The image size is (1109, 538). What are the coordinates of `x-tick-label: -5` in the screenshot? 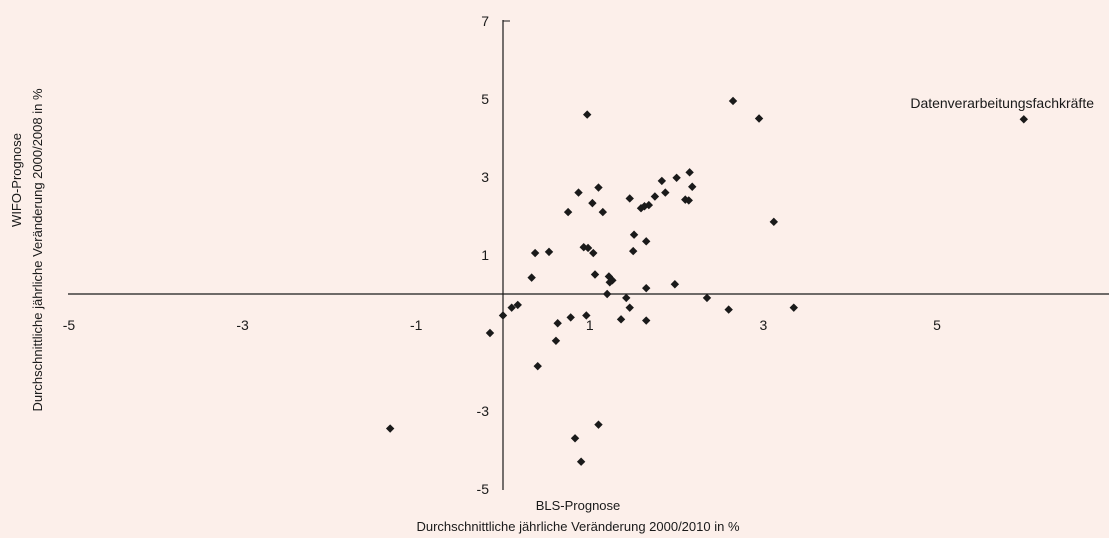 It's located at (69, 325).